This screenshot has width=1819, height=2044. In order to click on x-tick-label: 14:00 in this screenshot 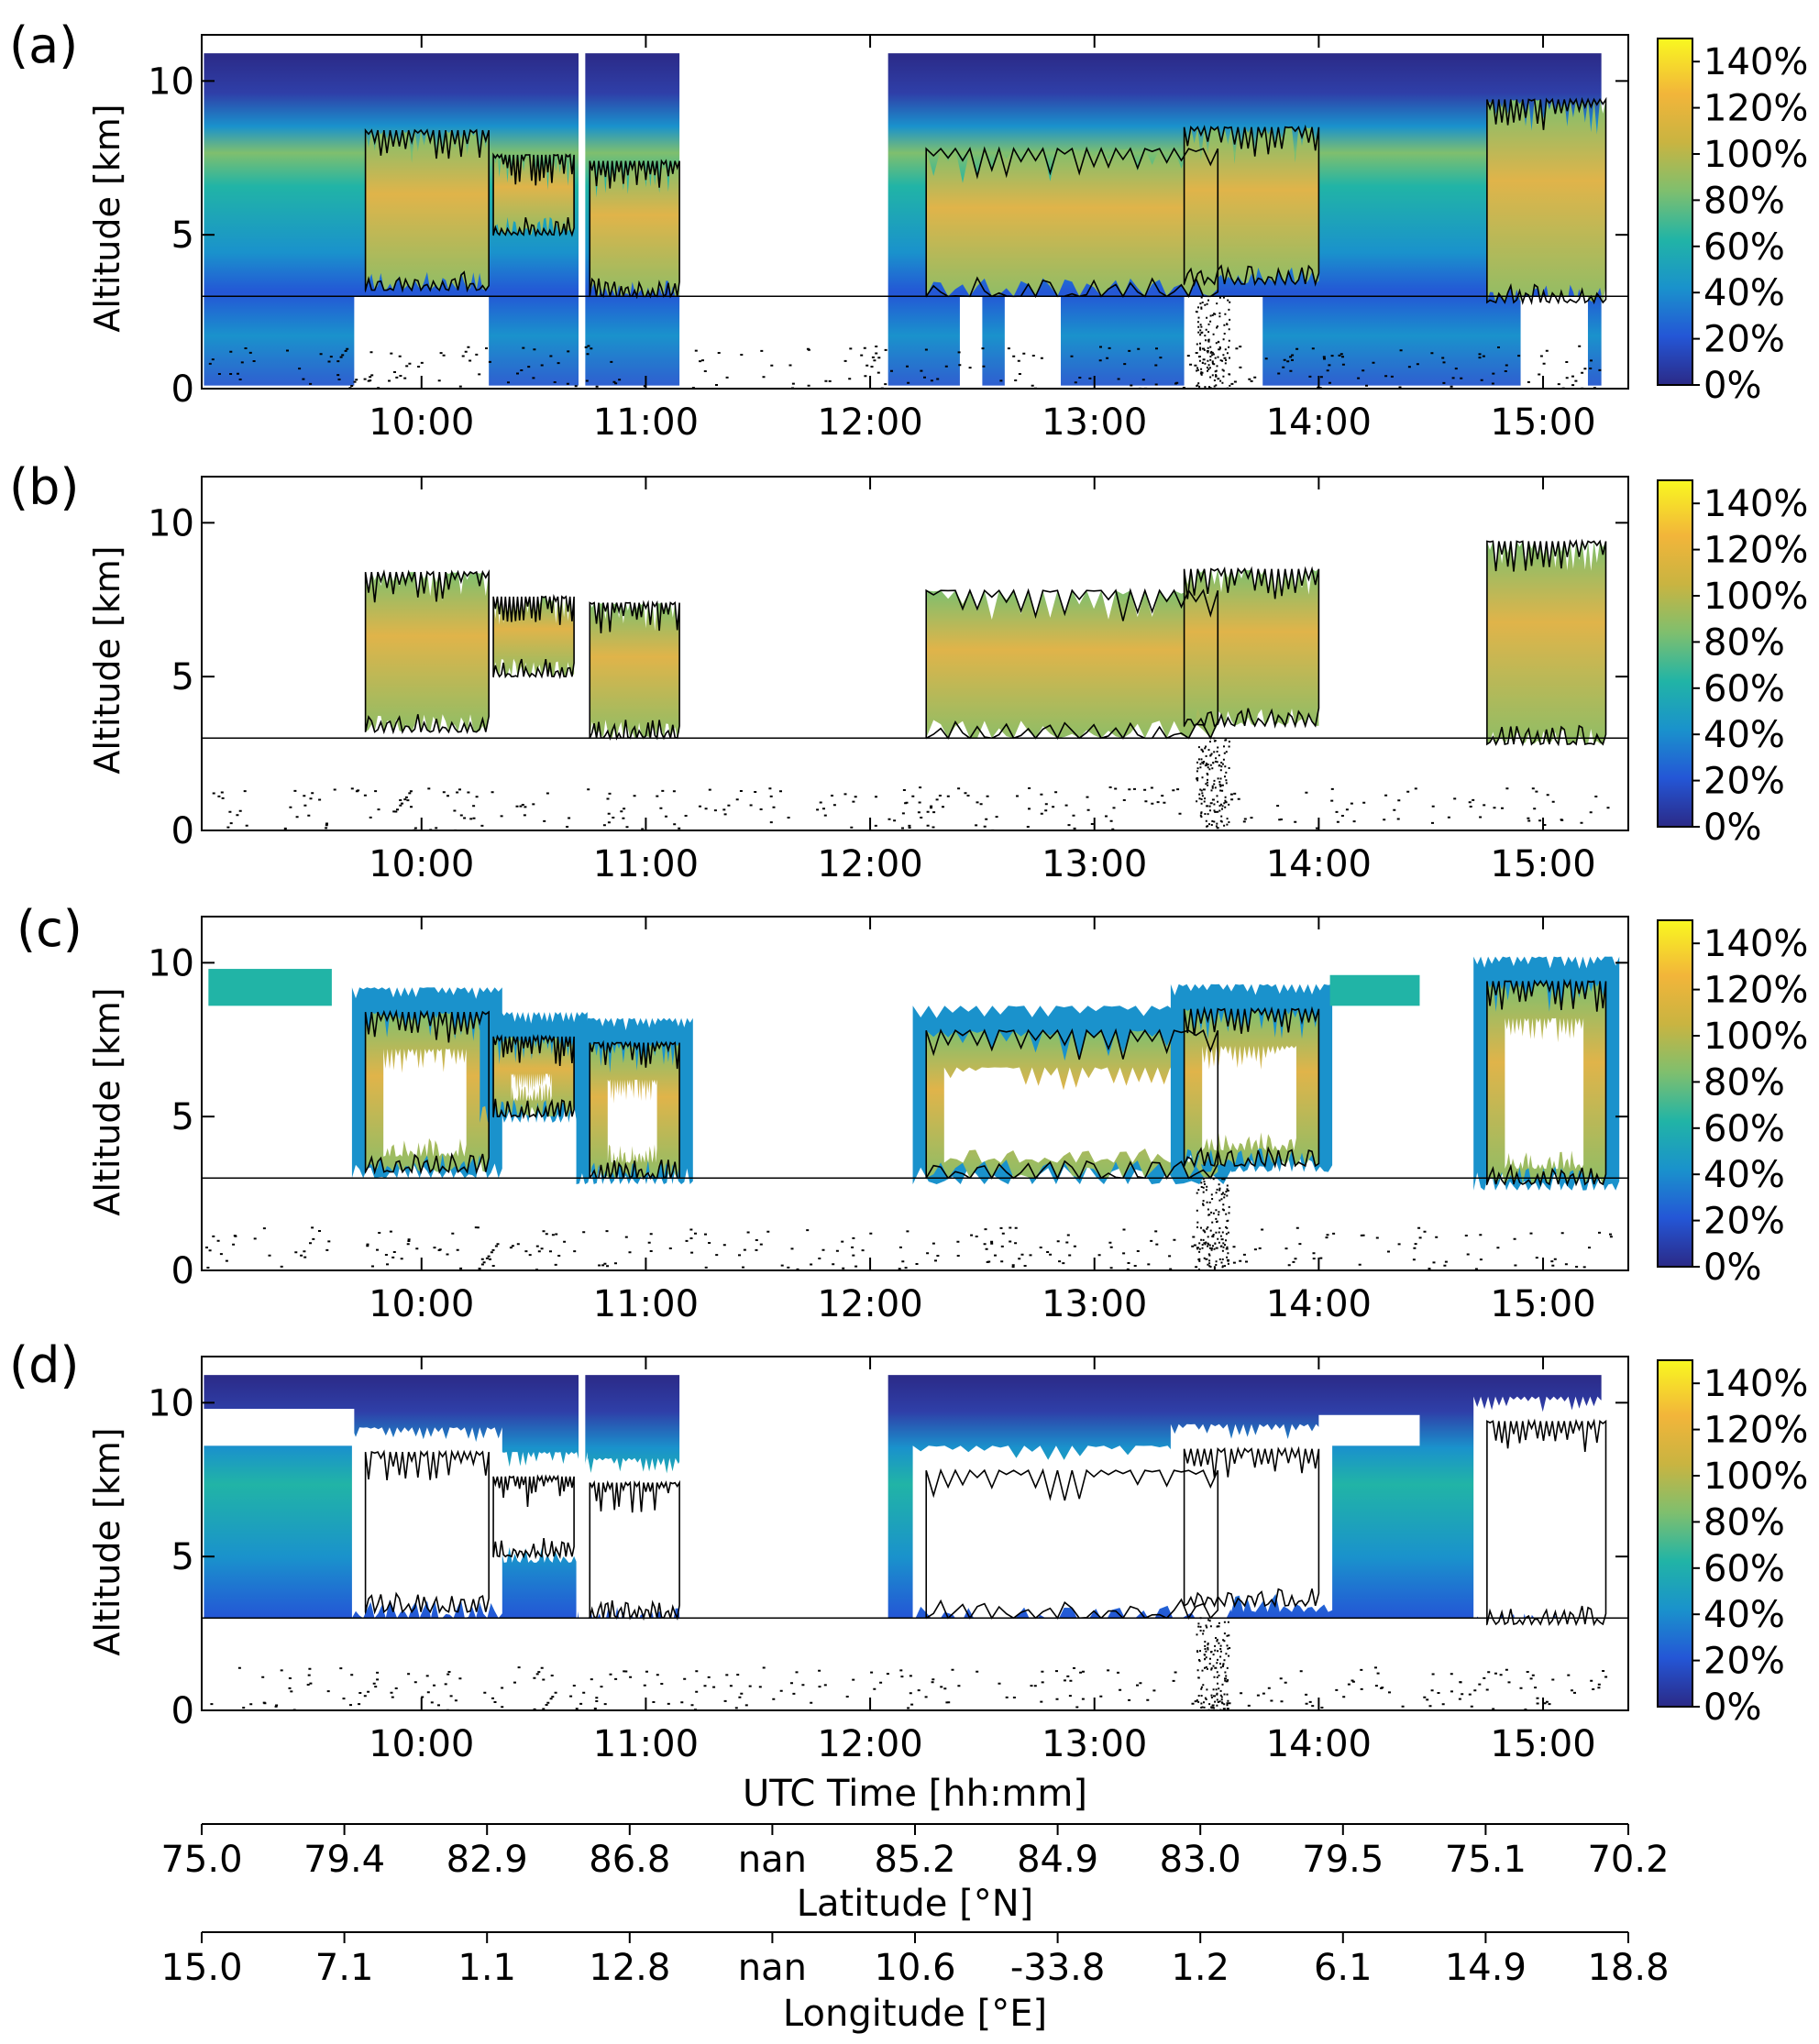, I will do `click(1319, 1744)`.